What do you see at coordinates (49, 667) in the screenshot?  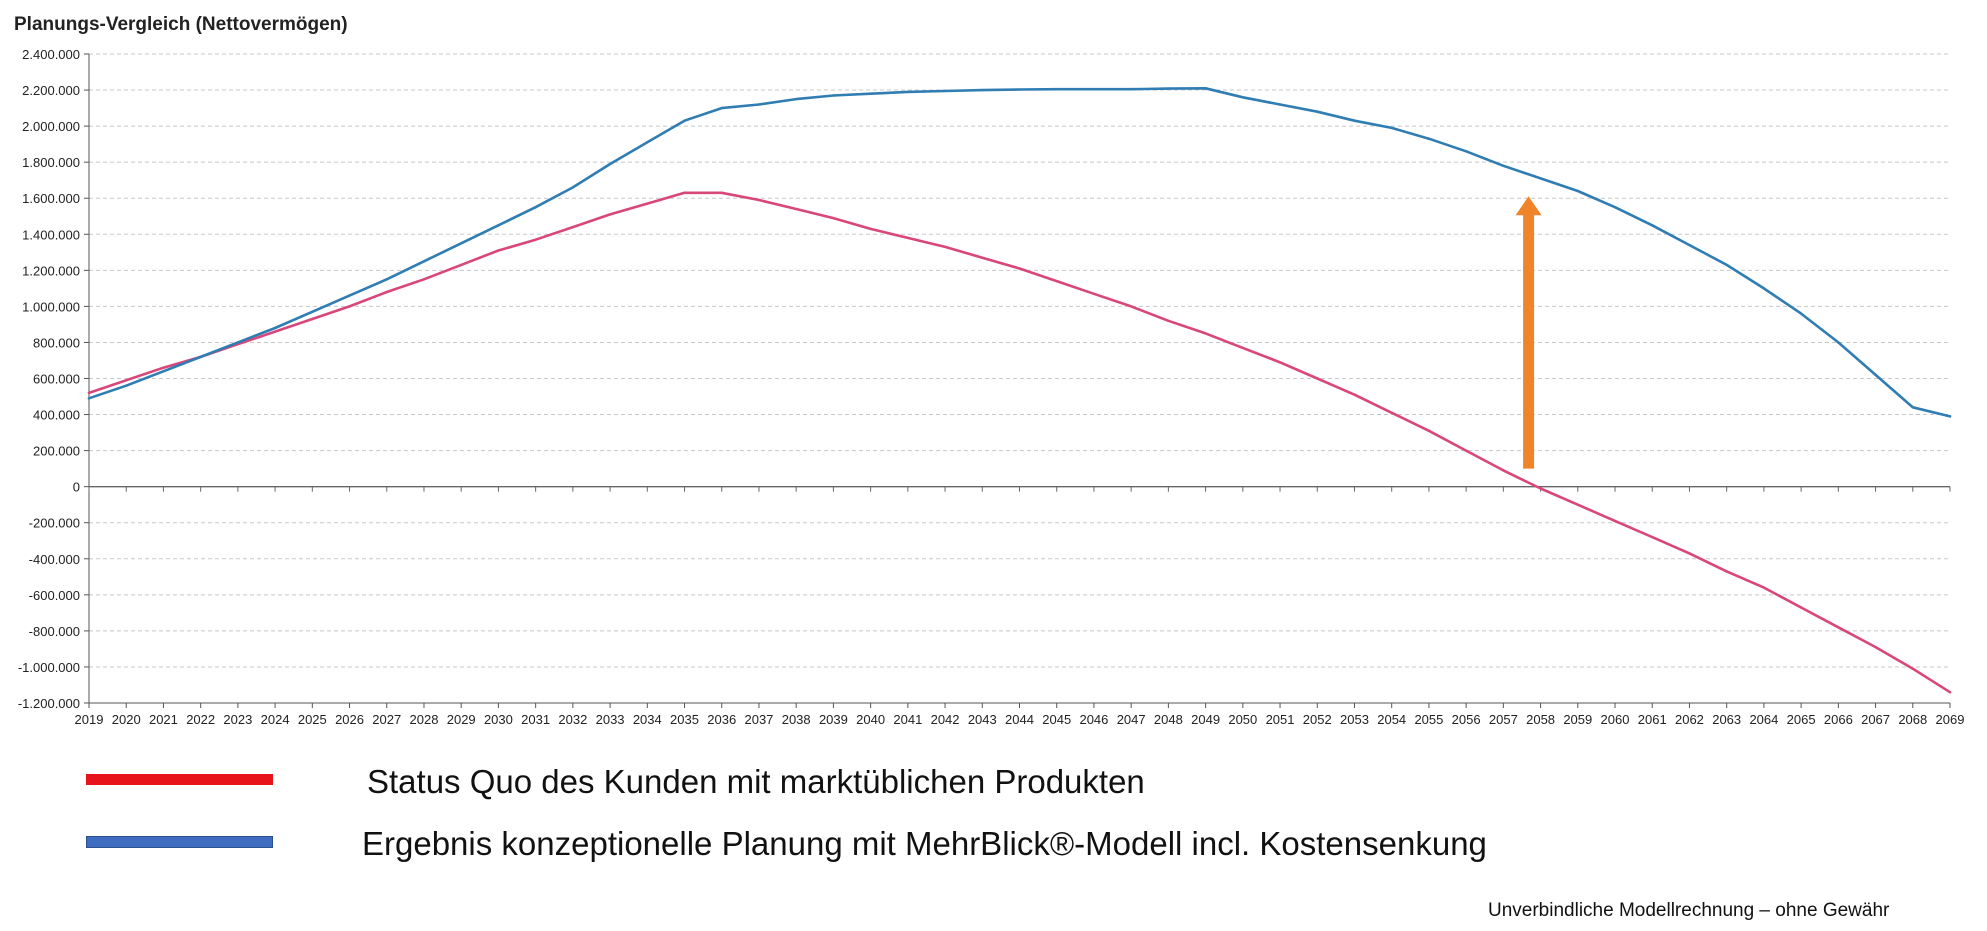 I see `y-tick-label: -1.000.000` at bounding box center [49, 667].